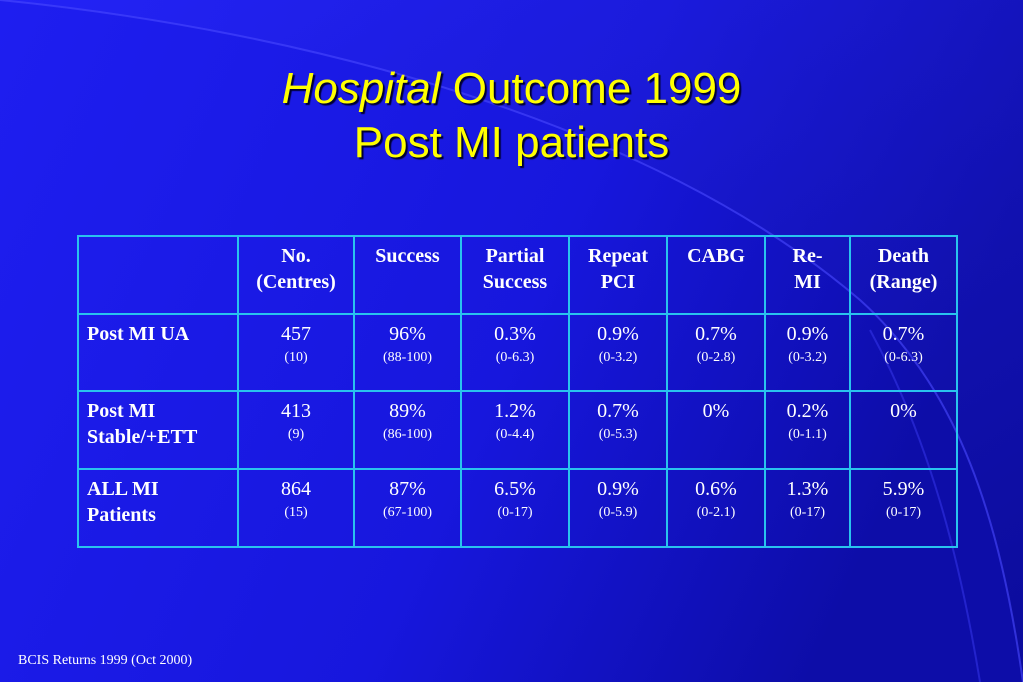  I want to click on cell-success: 96% (88-100), so click(407, 352).